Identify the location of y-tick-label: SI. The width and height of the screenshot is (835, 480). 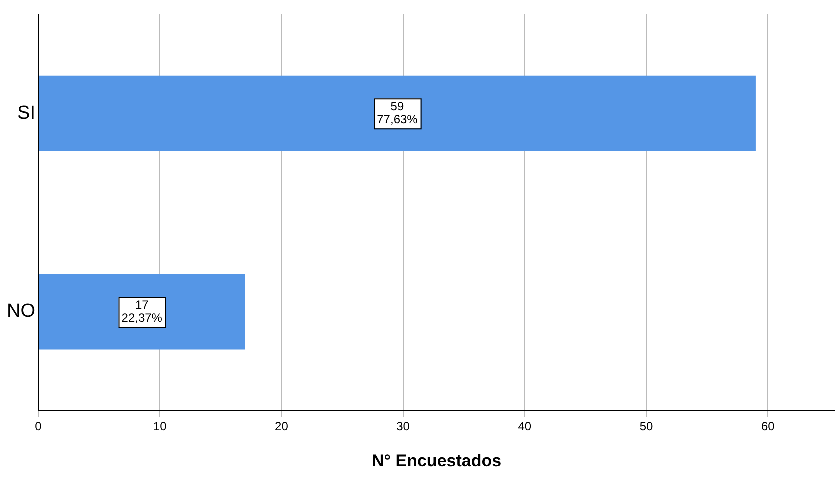
(27, 113).